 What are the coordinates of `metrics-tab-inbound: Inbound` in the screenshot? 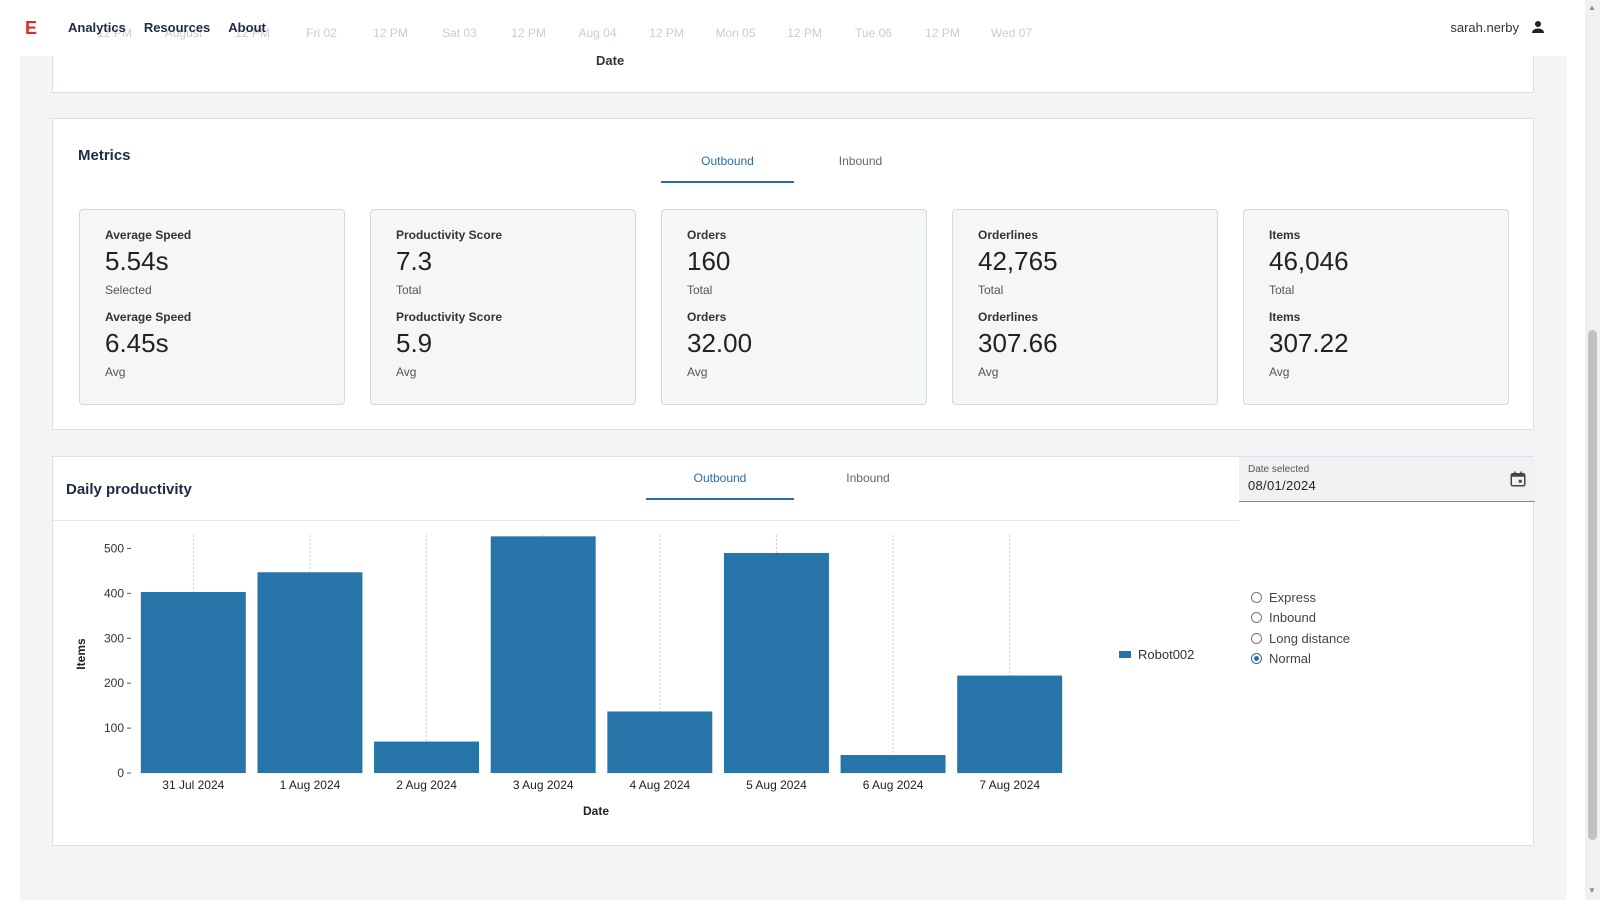 It's located at (860, 161).